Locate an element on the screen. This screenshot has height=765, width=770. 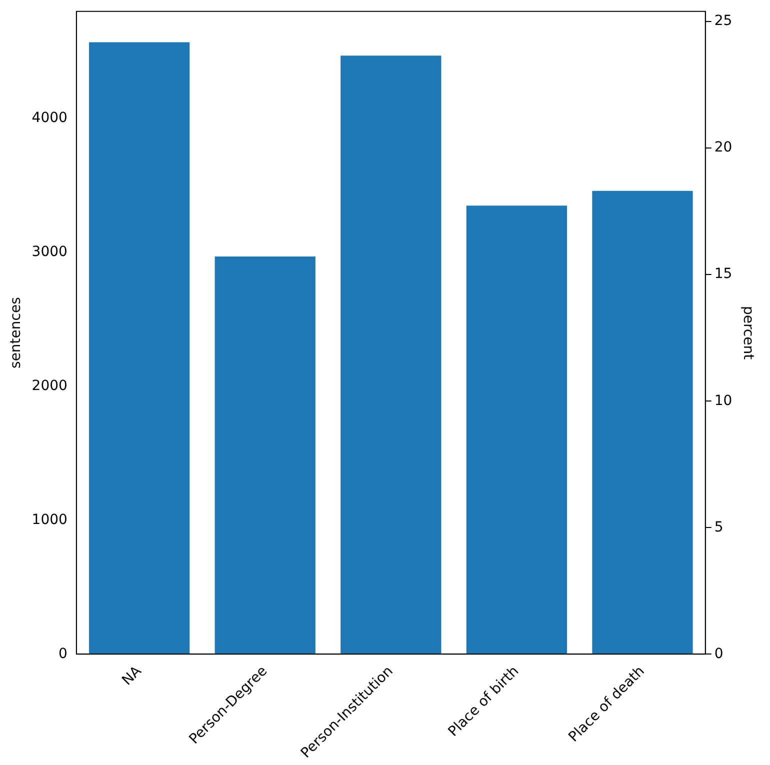
y2-axis-title: percent is located at coordinates (748, 333).